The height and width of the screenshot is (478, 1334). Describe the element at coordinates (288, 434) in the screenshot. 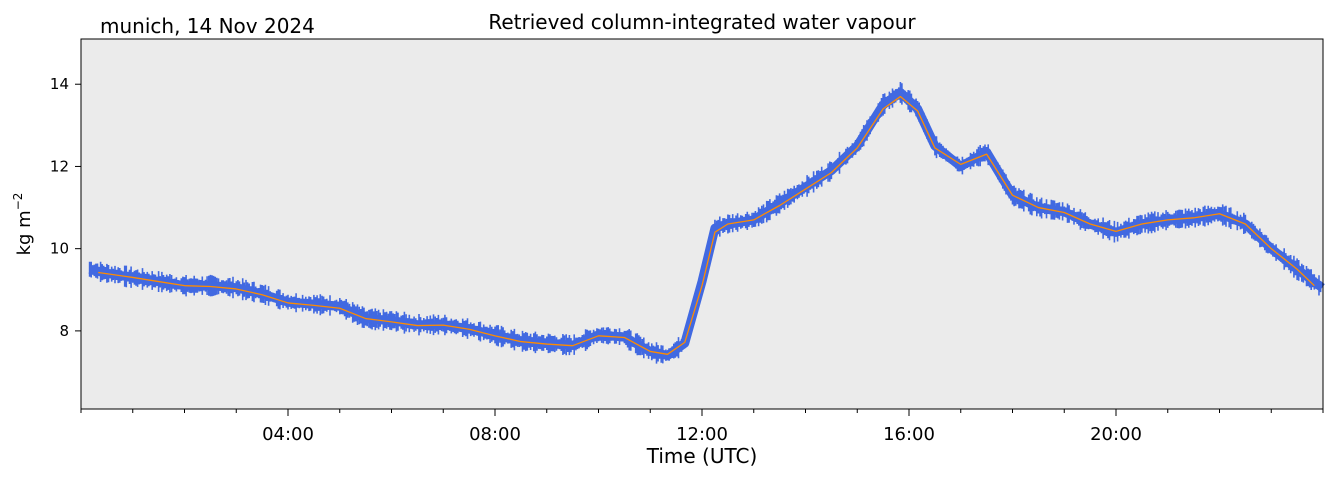

I see `x-tick-label: 04:00` at that location.